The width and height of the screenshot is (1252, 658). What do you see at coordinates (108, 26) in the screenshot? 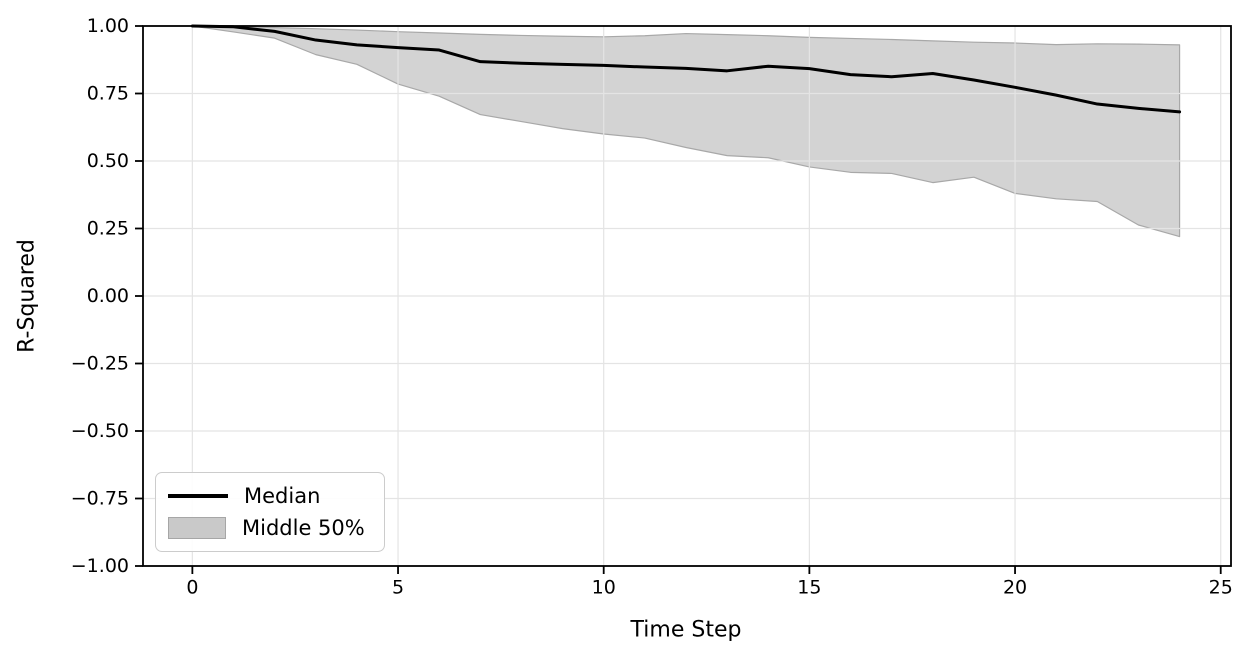
I see `y-tick-label: 1.00` at bounding box center [108, 26].